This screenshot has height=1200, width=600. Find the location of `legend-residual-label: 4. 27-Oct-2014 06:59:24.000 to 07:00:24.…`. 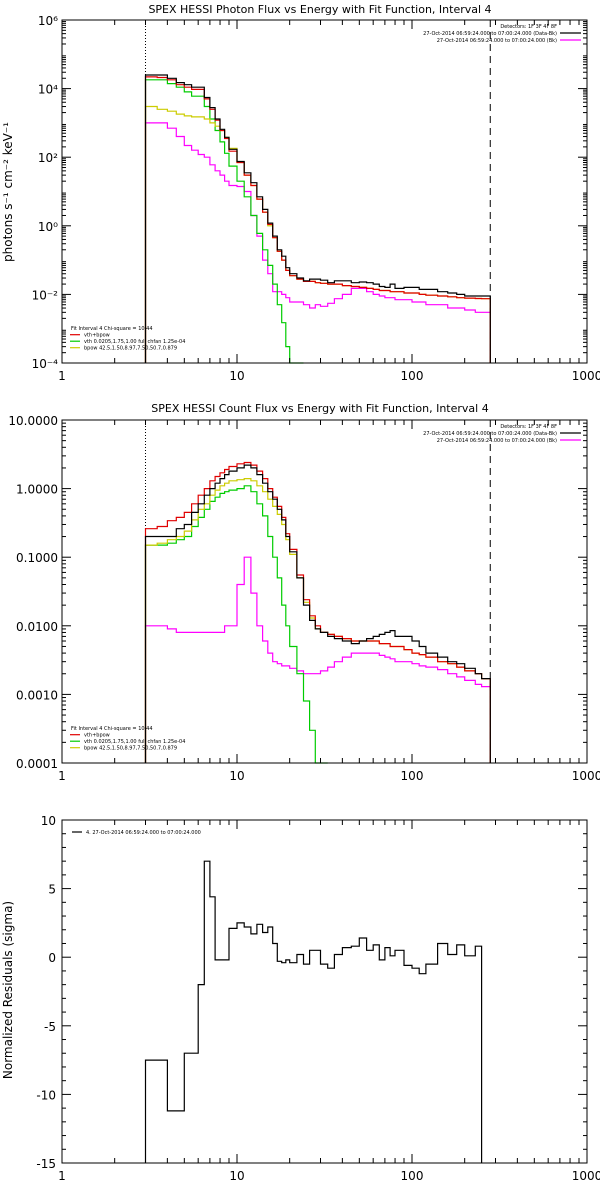

legend-residual-label: 4. 27-Oct-2014 06:59:24.000 to 07:00:24.… is located at coordinates (143, 833).